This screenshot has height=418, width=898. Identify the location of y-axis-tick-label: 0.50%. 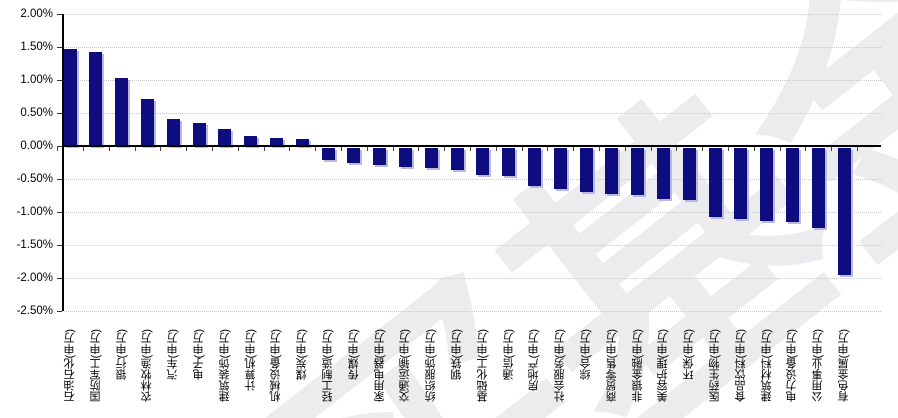
(36, 113).